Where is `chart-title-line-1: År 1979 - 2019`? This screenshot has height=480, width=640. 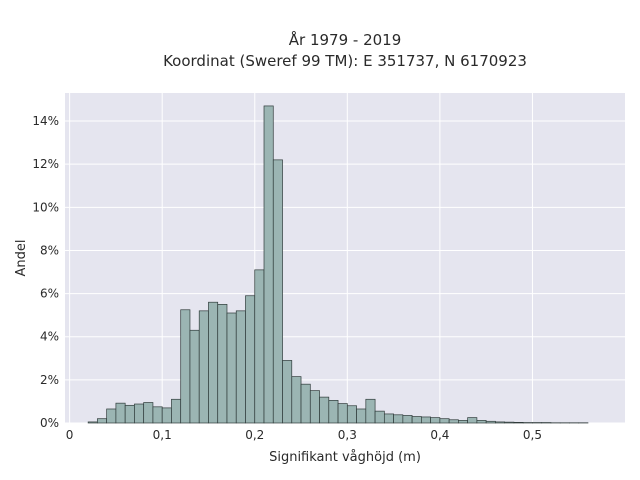
chart-title-line-1: År 1979 - 2019 is located at coordinates (345, 39).